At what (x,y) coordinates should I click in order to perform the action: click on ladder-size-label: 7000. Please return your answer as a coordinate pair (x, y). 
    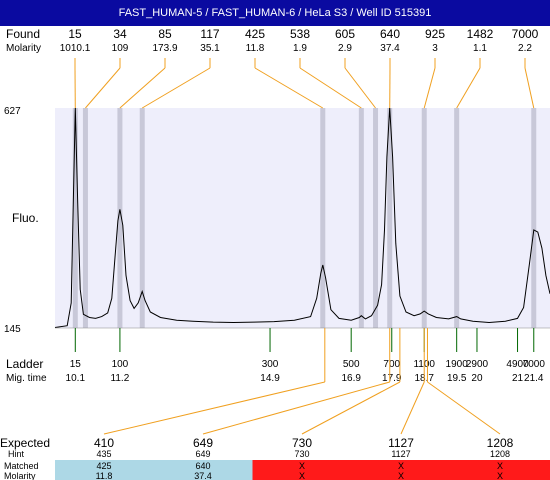
    Looking at the image, I should click on (534, 364).